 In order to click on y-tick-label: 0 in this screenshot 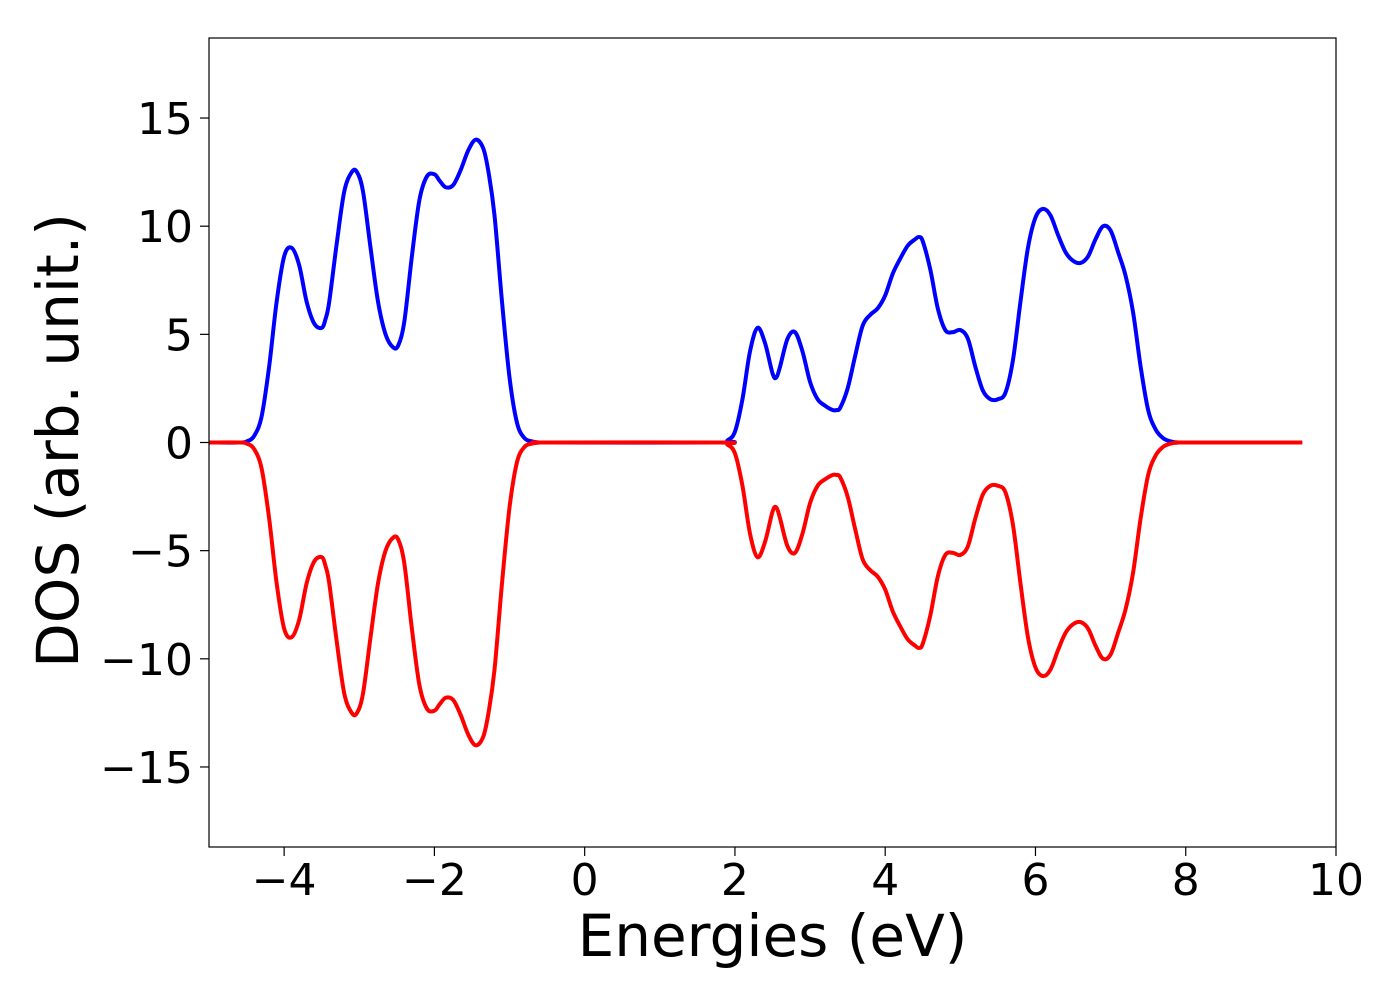, I will do `click(179, 444)`.